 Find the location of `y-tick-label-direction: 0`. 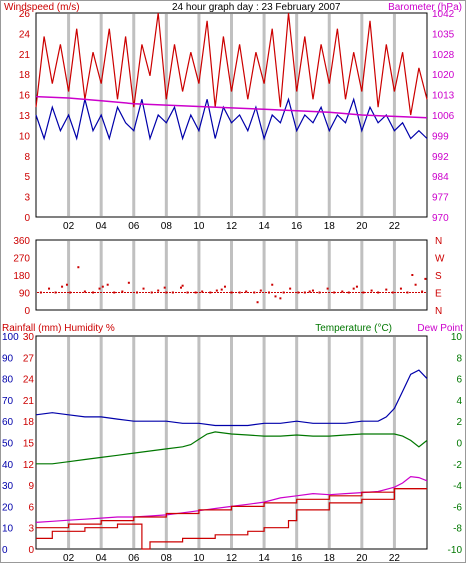

y-tick-label-direction: 0 is located at coordinates (27, 311).